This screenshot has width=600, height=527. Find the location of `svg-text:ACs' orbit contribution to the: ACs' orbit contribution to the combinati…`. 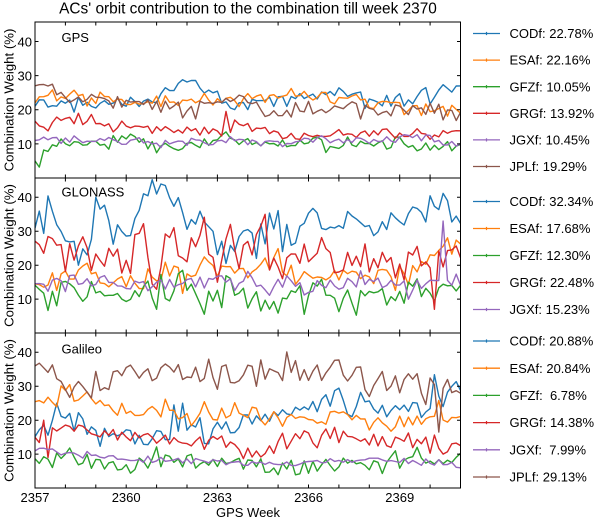

svg-text:ACs' orbit contribution to the: ACs' orbit contribution to the combinati… is located at coordinates (248, 8).